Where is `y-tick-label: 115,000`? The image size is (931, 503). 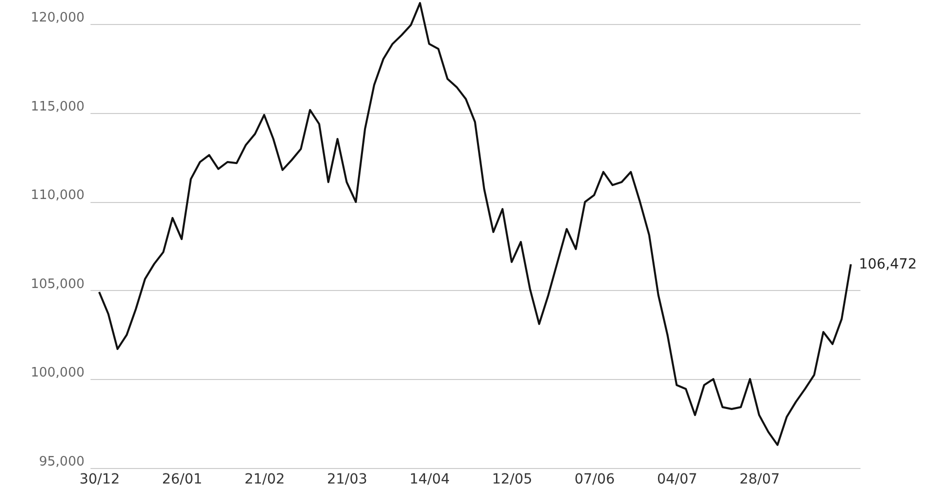
y-tick-label: 115,000 is located at coordinates (57, 106).